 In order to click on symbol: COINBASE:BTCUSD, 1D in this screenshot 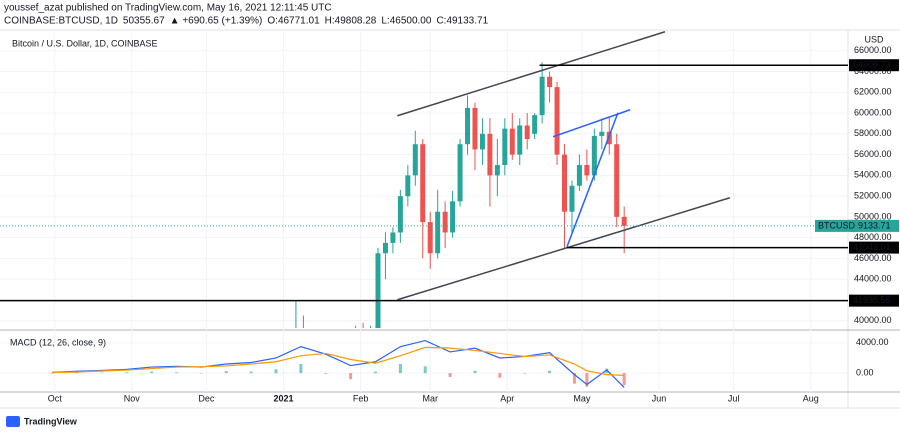, I will do `click(61, 21)`.